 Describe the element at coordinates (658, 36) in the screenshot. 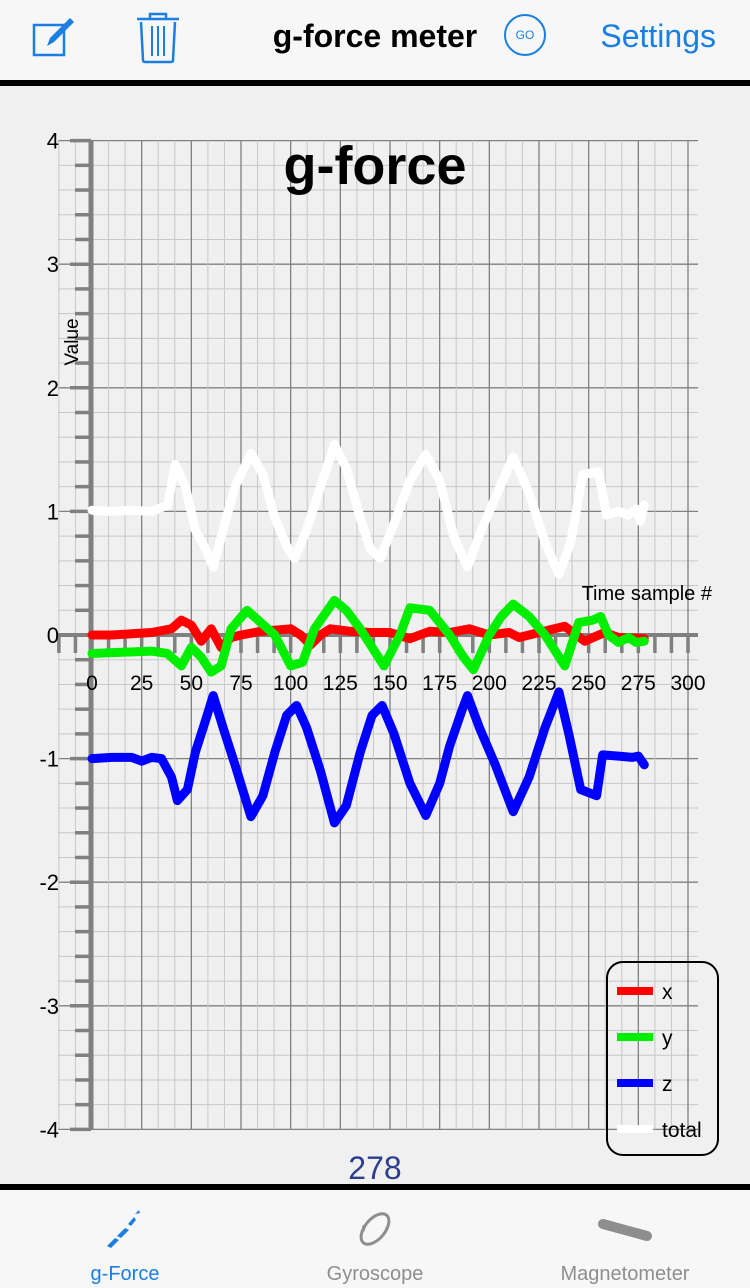

I see `settings-button: Settings` at that location.